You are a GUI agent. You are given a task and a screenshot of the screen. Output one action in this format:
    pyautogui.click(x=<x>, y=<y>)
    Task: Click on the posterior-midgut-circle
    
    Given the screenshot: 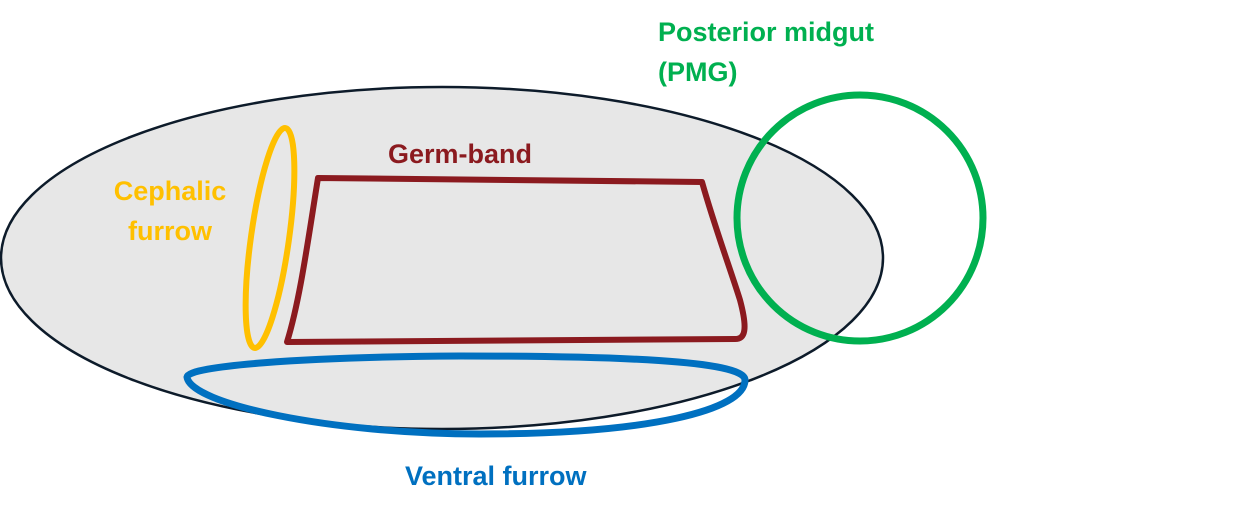 What is the action you would take?
    pyautogui.click(x=860, y=218)
    